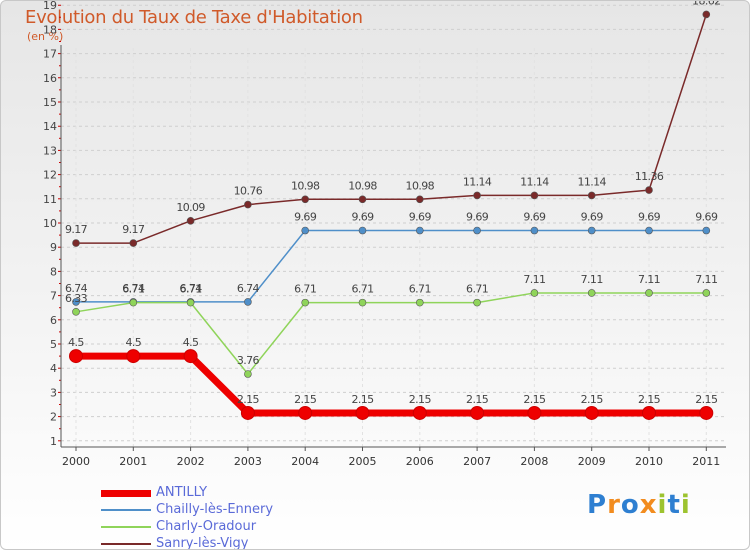 The width and height of the screenshot is (750, 550). What do you see at coordinates (50, 6) in the screenshot?
I see `y-tick-label: 19` at bounding box center [50, 6].